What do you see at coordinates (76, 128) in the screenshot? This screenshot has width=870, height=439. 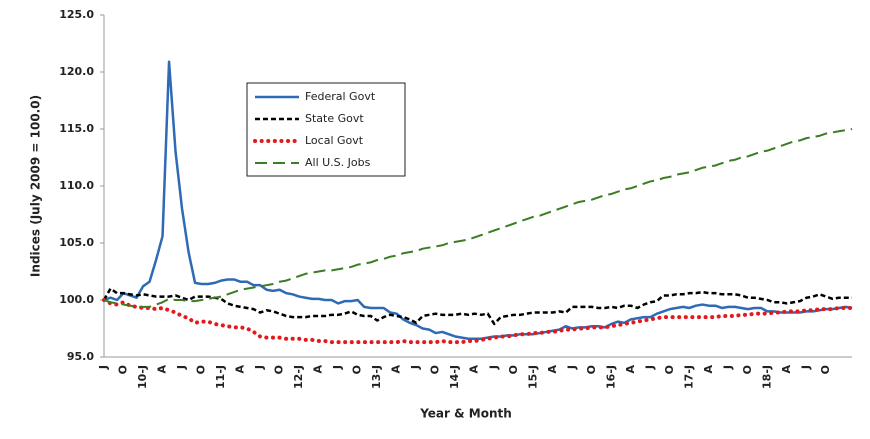 I see `y-tick-label: 115.0` at bounding box center [76, 128].